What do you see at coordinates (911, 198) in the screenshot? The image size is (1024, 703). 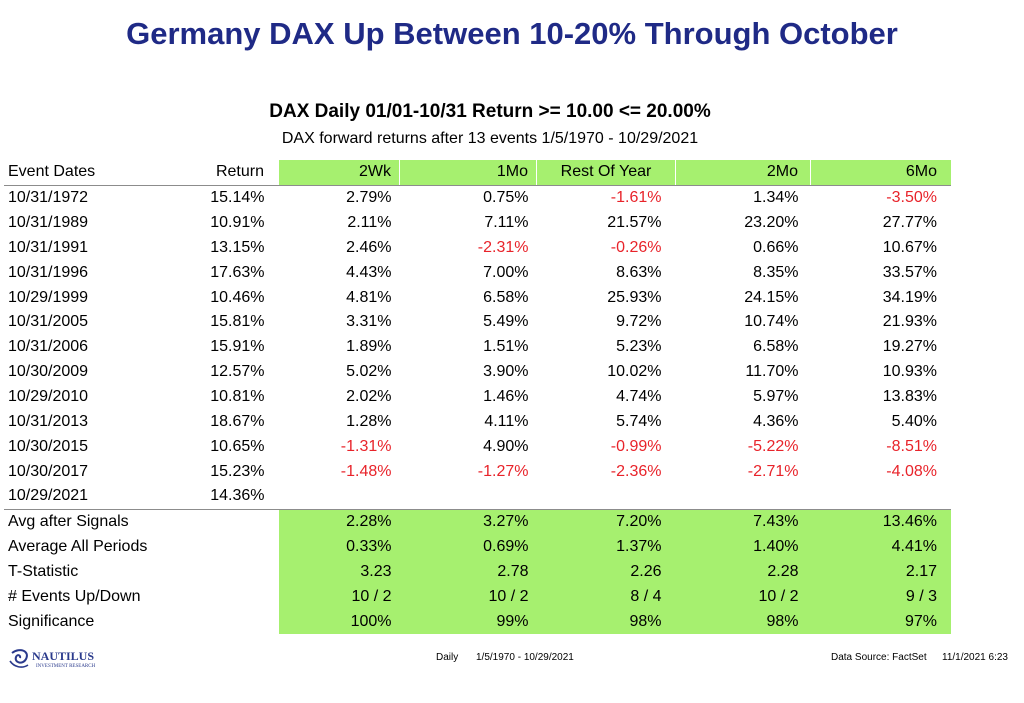 I see `event-m6-value: -3.50%` at bounding box center [911, 198].